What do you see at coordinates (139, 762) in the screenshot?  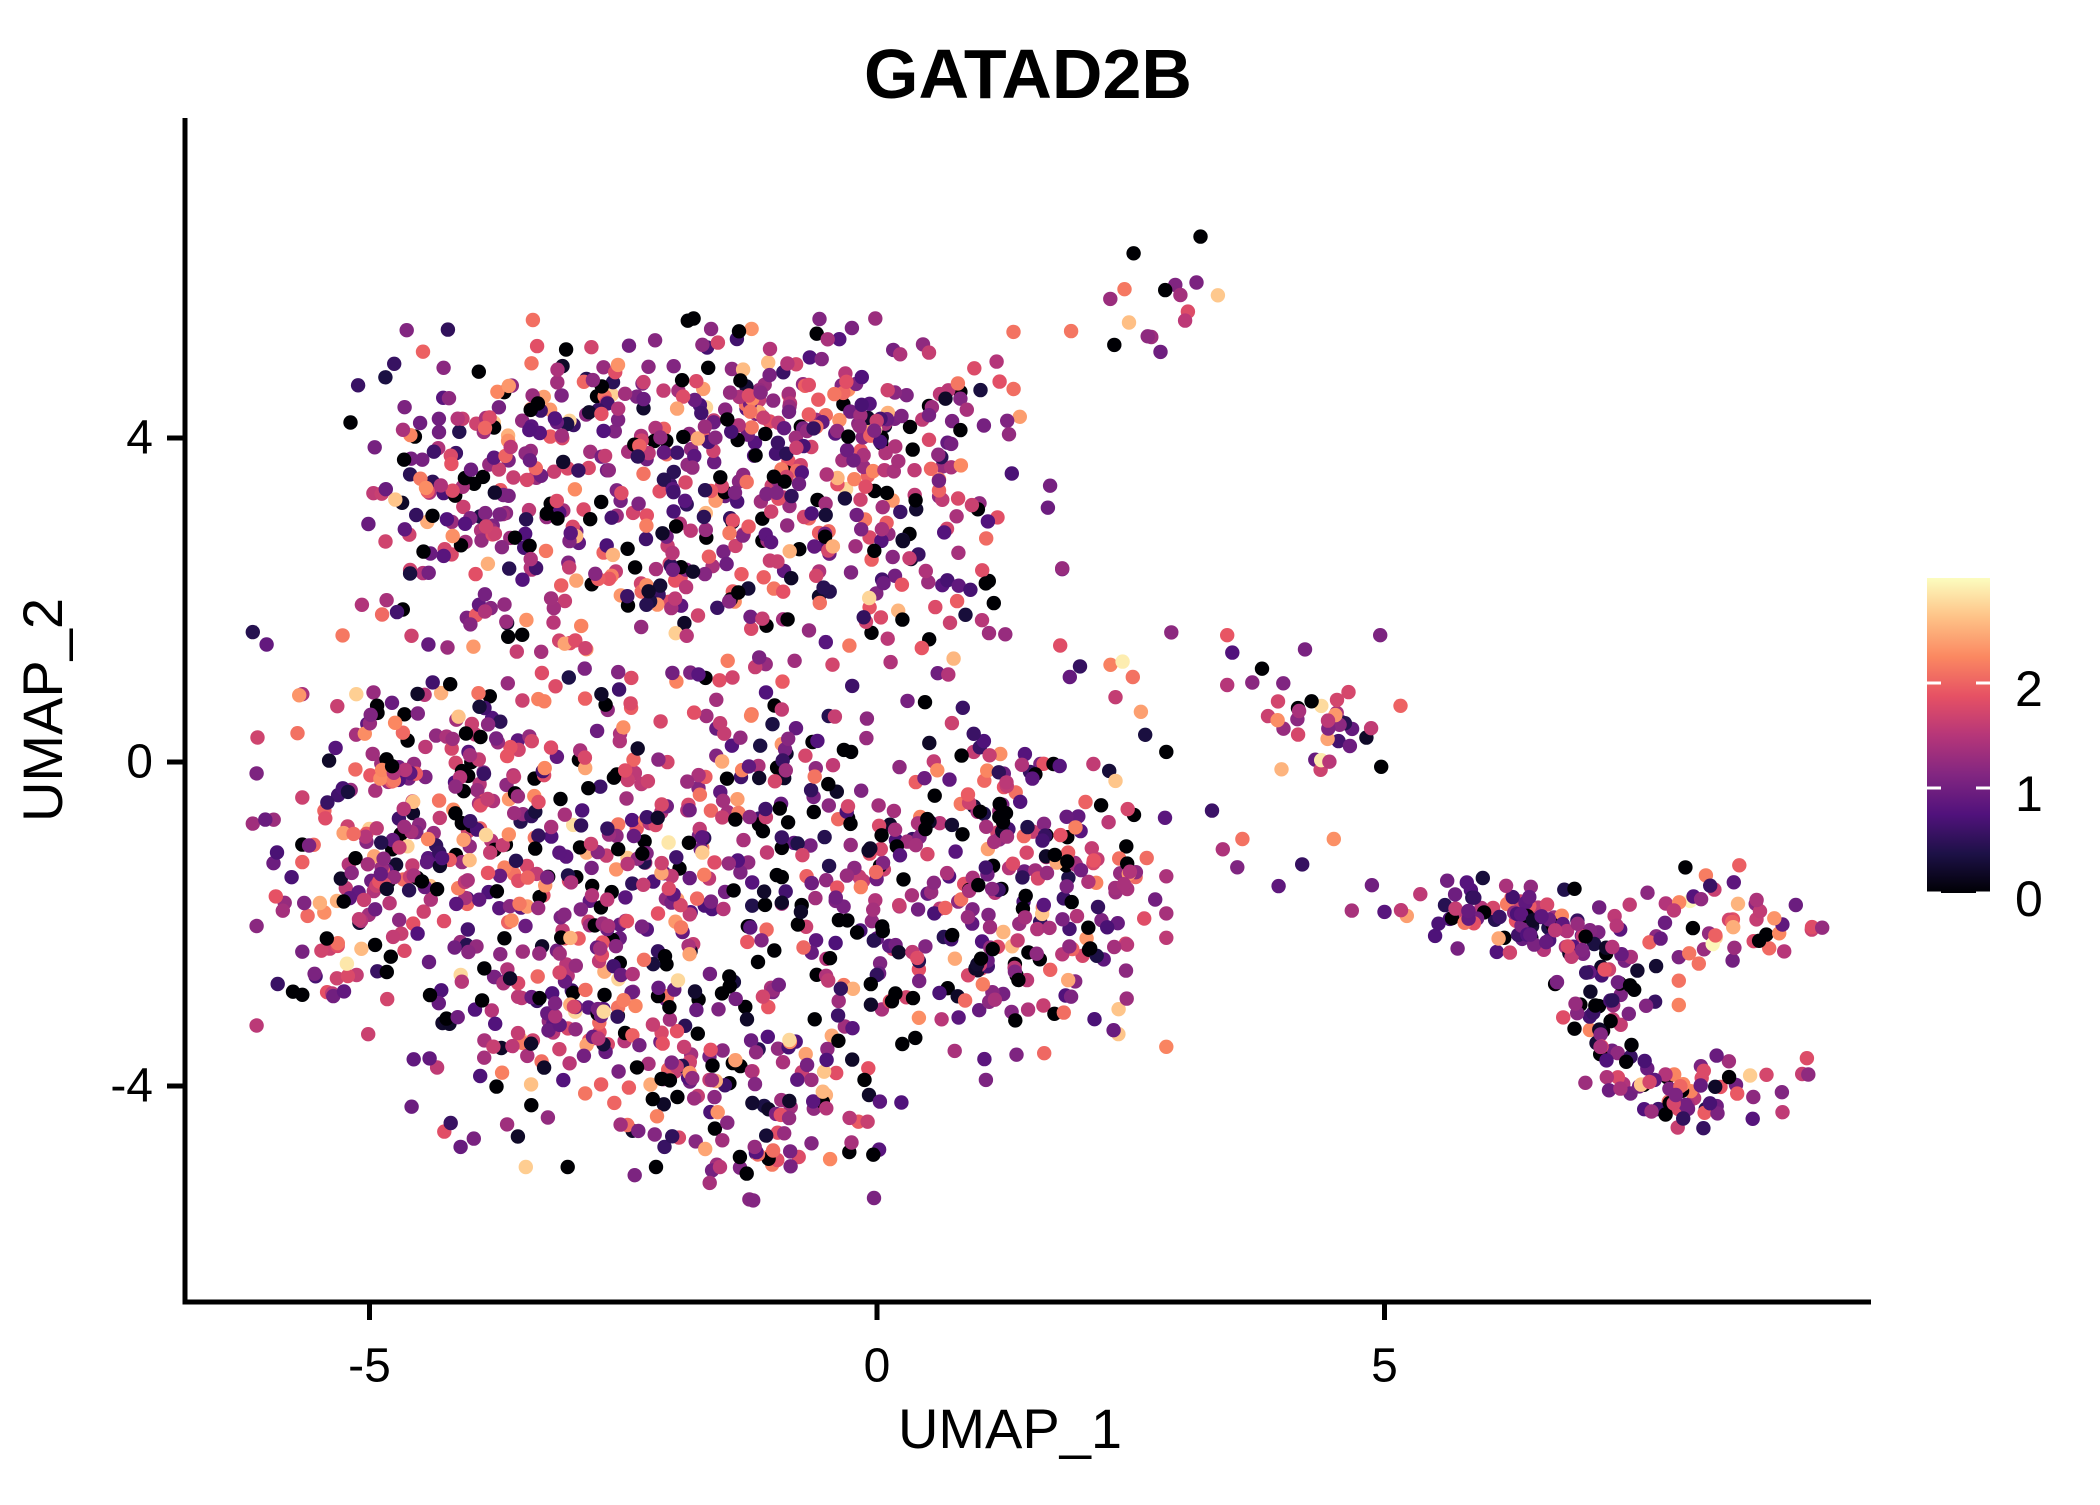 I see `y-tick-label: 0` at bounding box center [139, 762].